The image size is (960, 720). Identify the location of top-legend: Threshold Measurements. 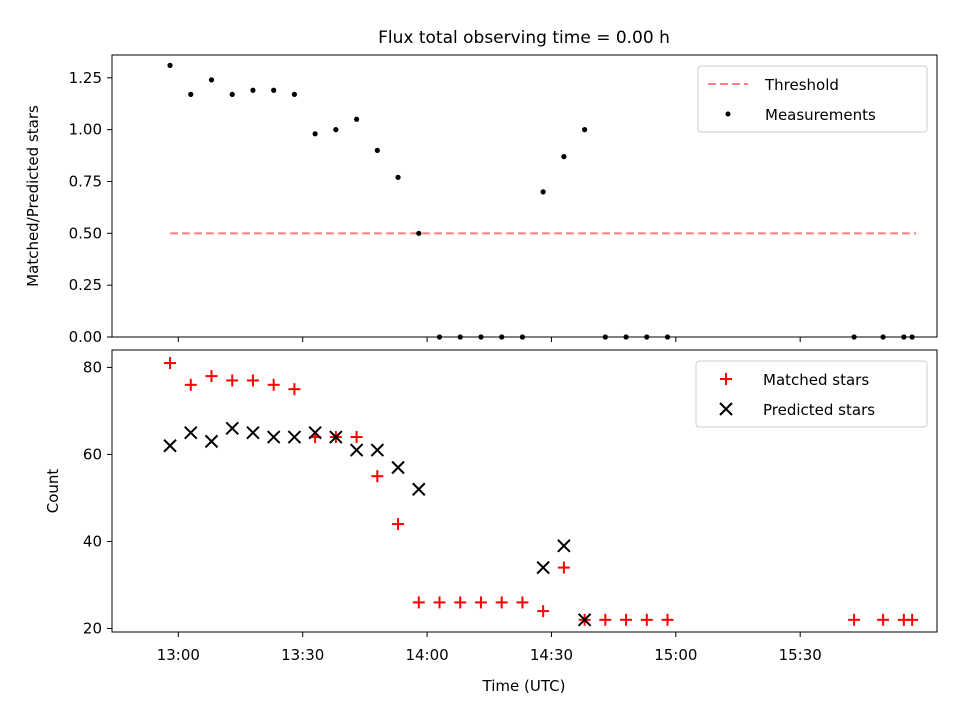
(812, 99).